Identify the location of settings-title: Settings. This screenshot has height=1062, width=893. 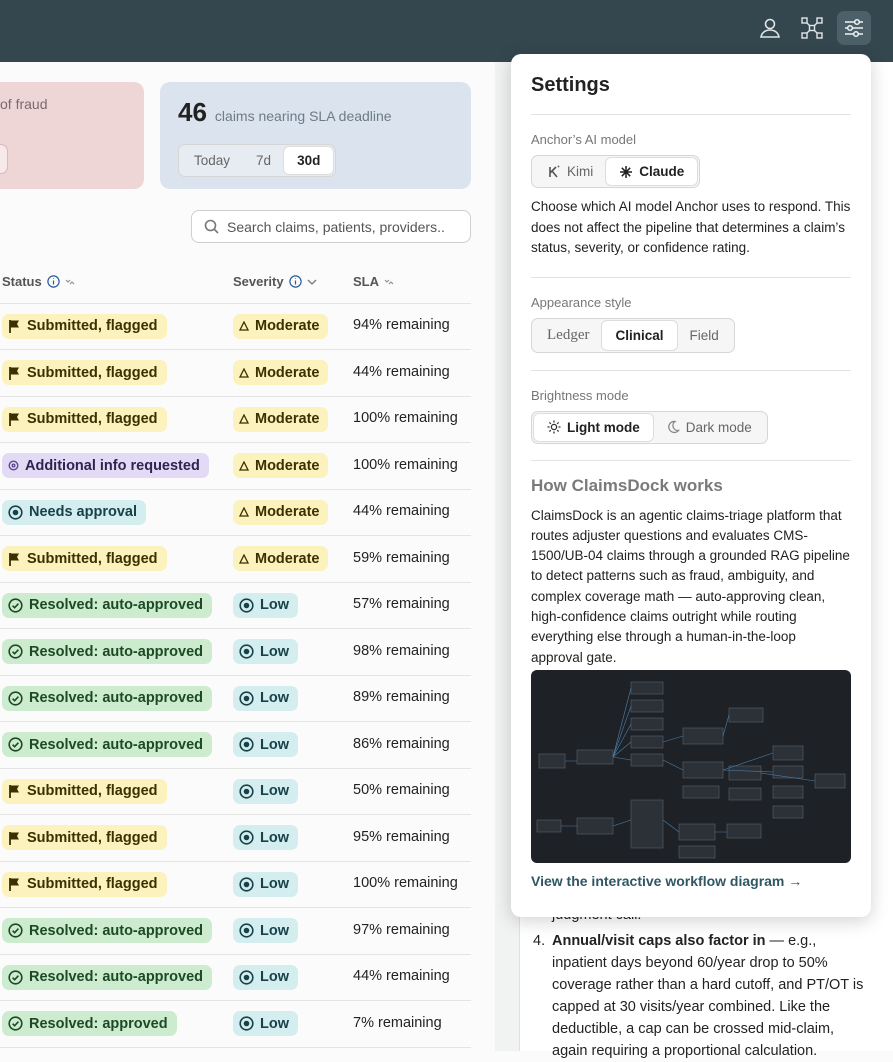
(570, 85).